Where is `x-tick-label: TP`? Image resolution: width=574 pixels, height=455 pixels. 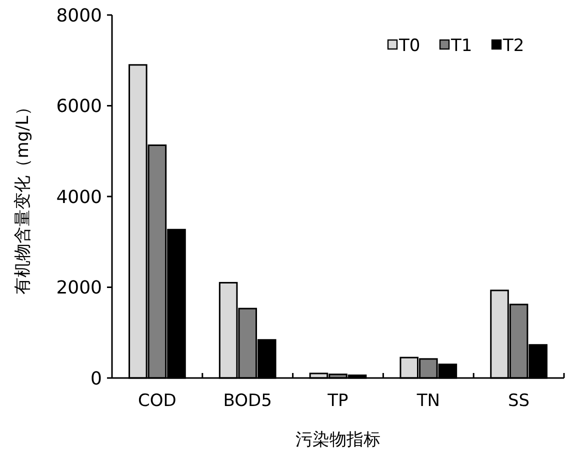
x-tick-label: TP is located at coordinates (337, 401).